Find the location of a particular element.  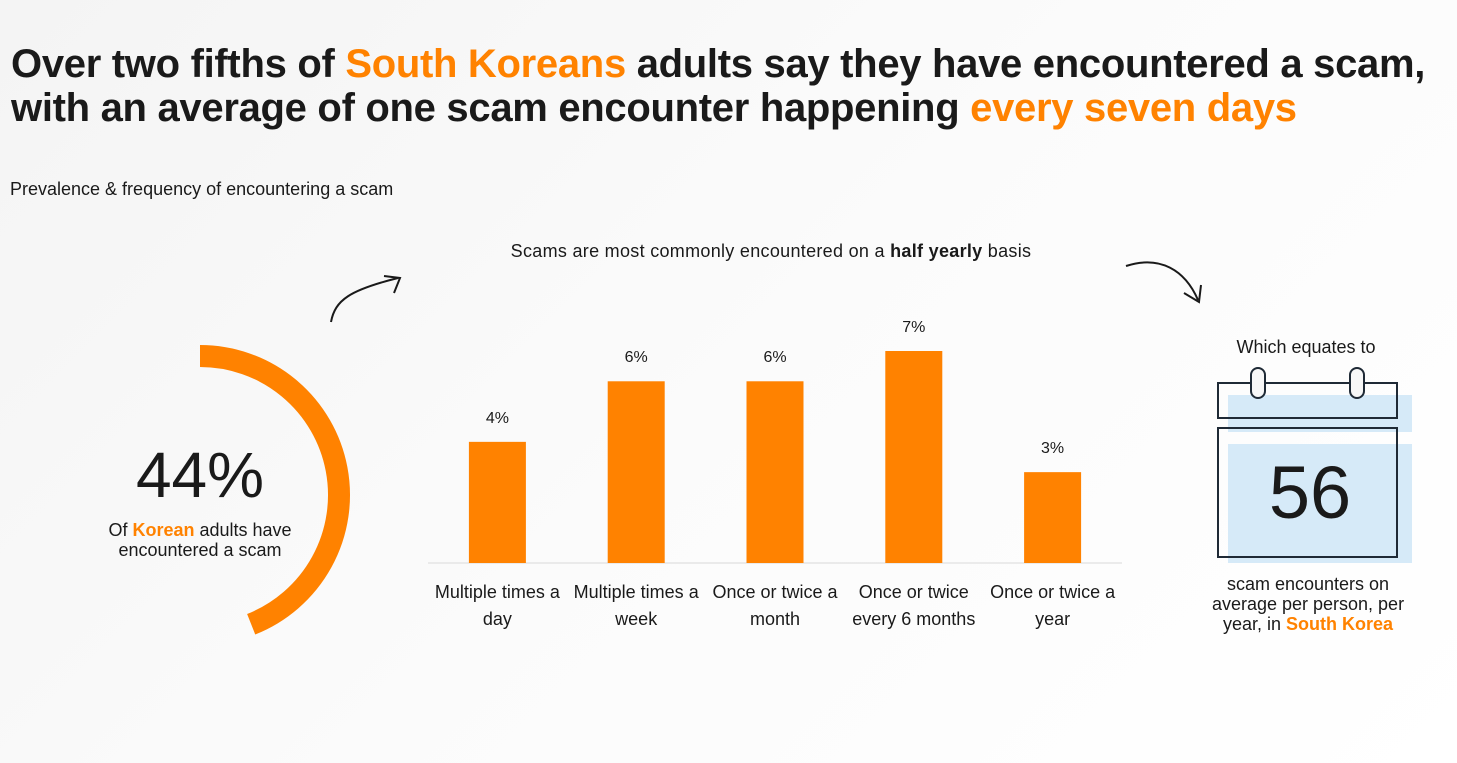

text-run: adults have encountered a scam is located at coordinates (205, 540).